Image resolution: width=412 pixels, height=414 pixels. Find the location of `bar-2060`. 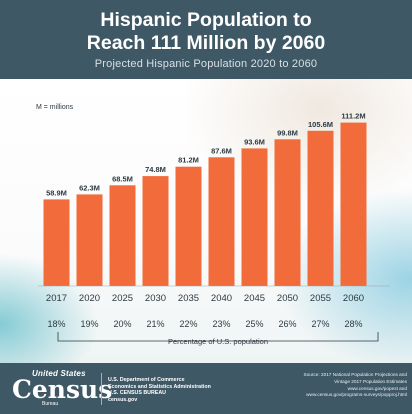

bar-2060 is located at coordinates (353, 204).